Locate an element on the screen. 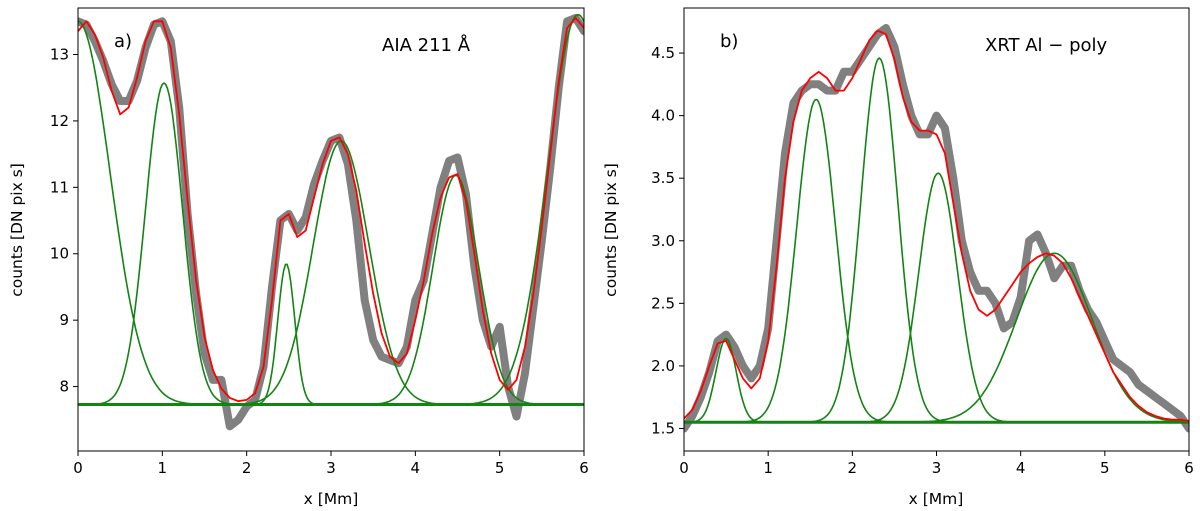 Image resolution: width=1200 pixels, height=511 pixels. panel-a-title: AIA 211 Å is located at coordinates (426, 45).